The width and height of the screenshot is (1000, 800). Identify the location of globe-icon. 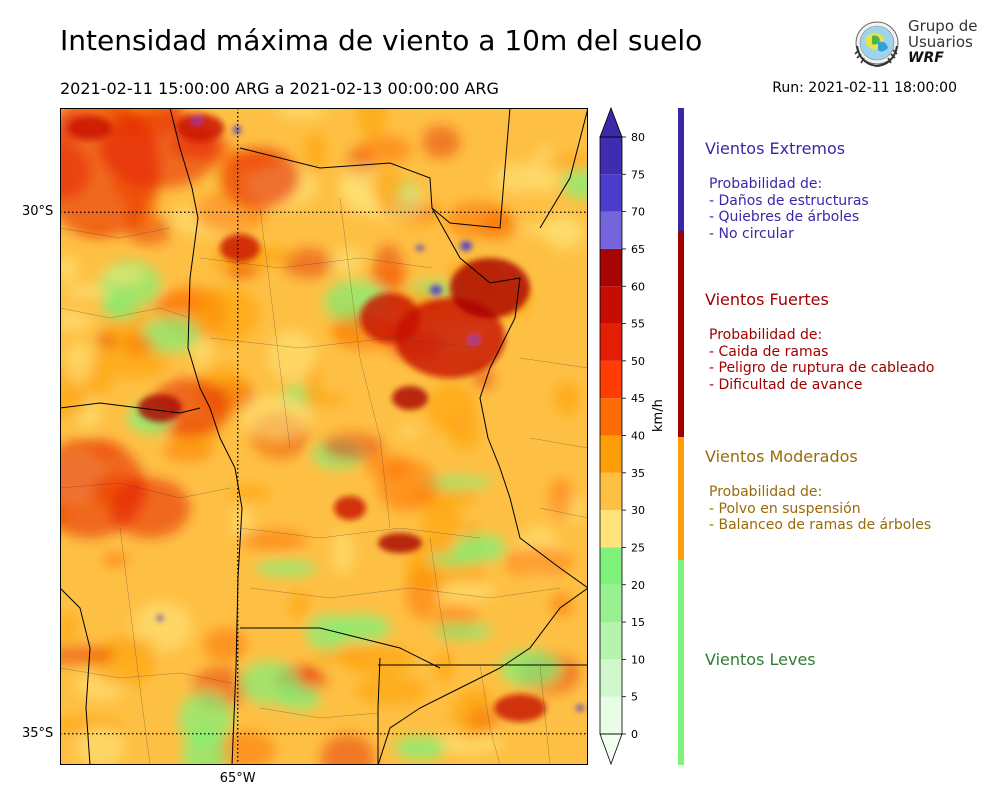
(876, 44).